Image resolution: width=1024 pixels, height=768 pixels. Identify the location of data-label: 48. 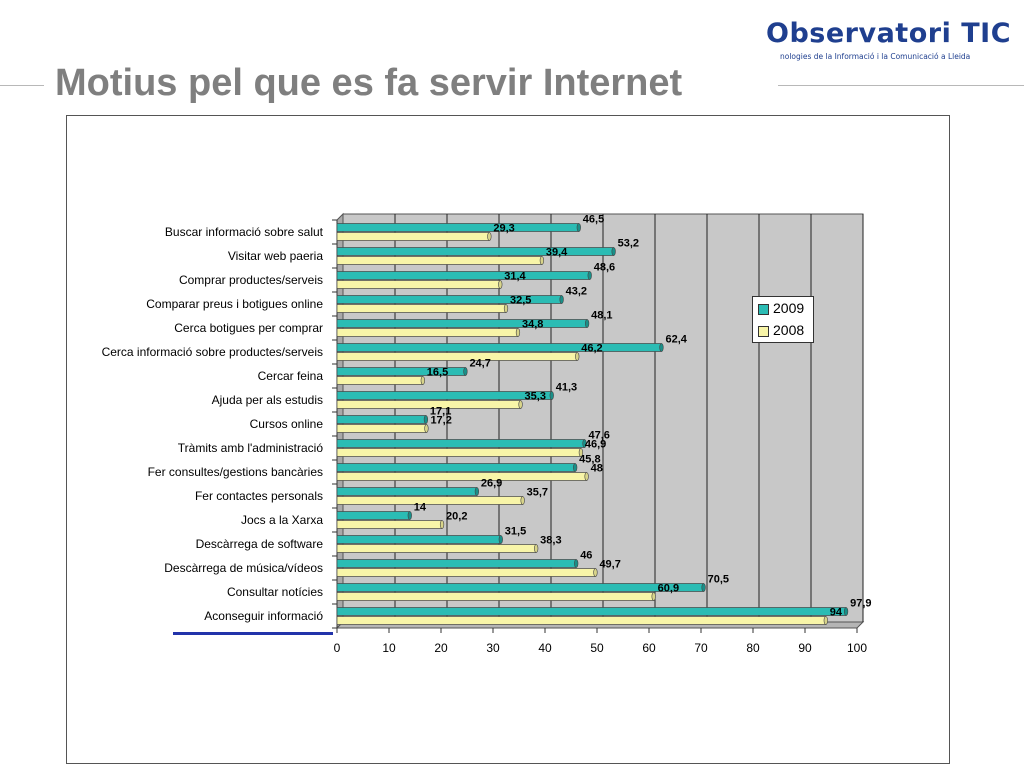
(597, 469).